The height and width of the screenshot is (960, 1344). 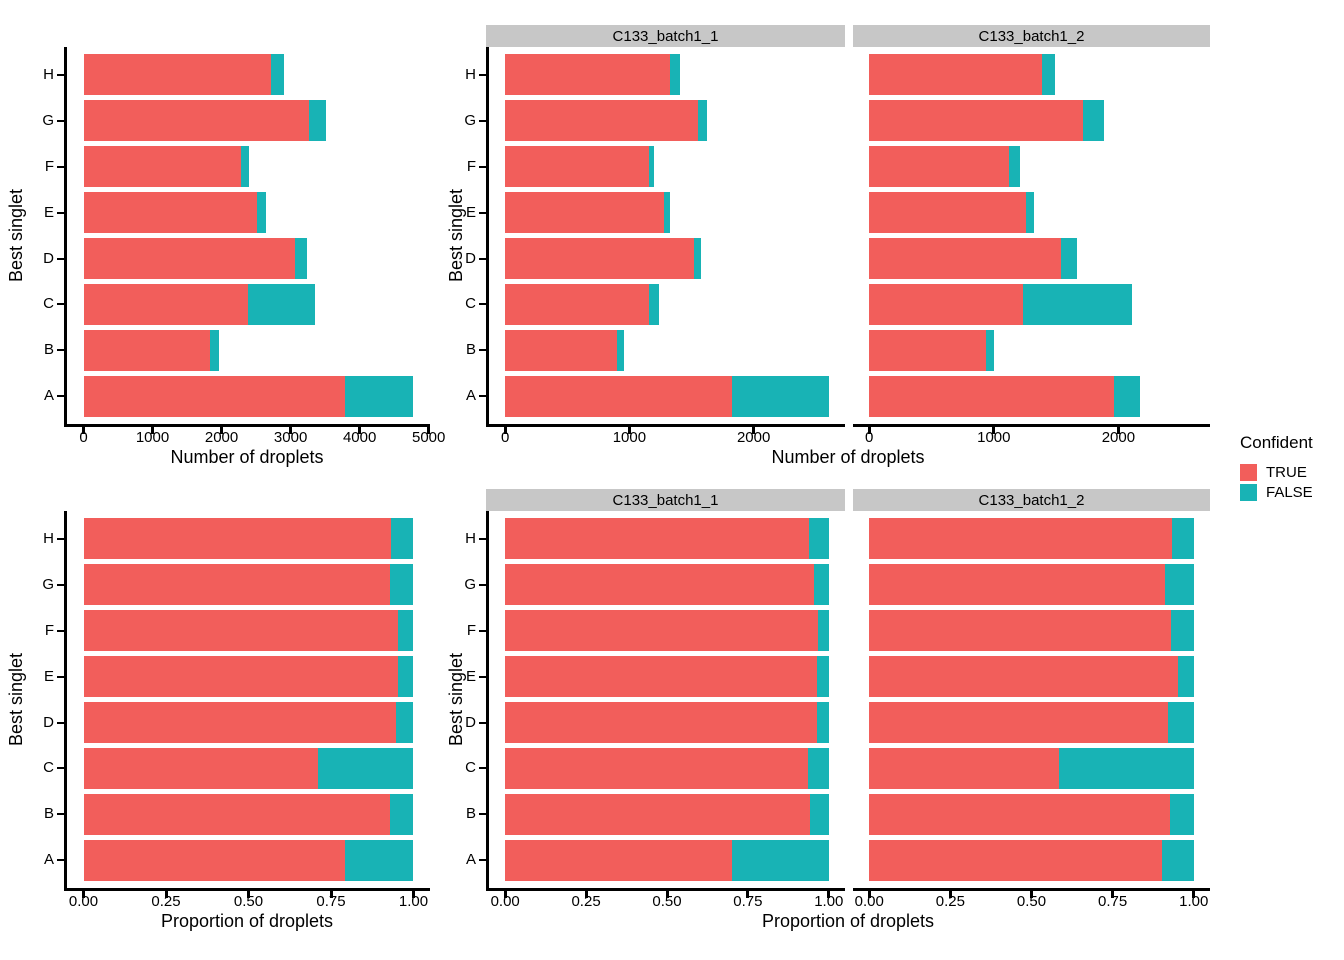 What do you see at coordinates (470, 676) in the screenshot?
I see `y-tick-label: E` at bounding box center [470, 676].